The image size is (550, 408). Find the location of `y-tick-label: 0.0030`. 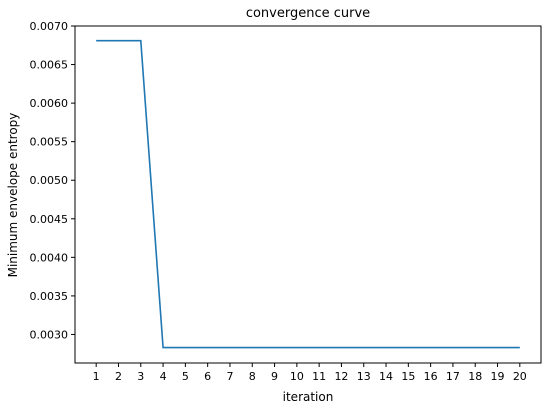

y-tick-label: 0.0030 is located at coordinates (49, 334).